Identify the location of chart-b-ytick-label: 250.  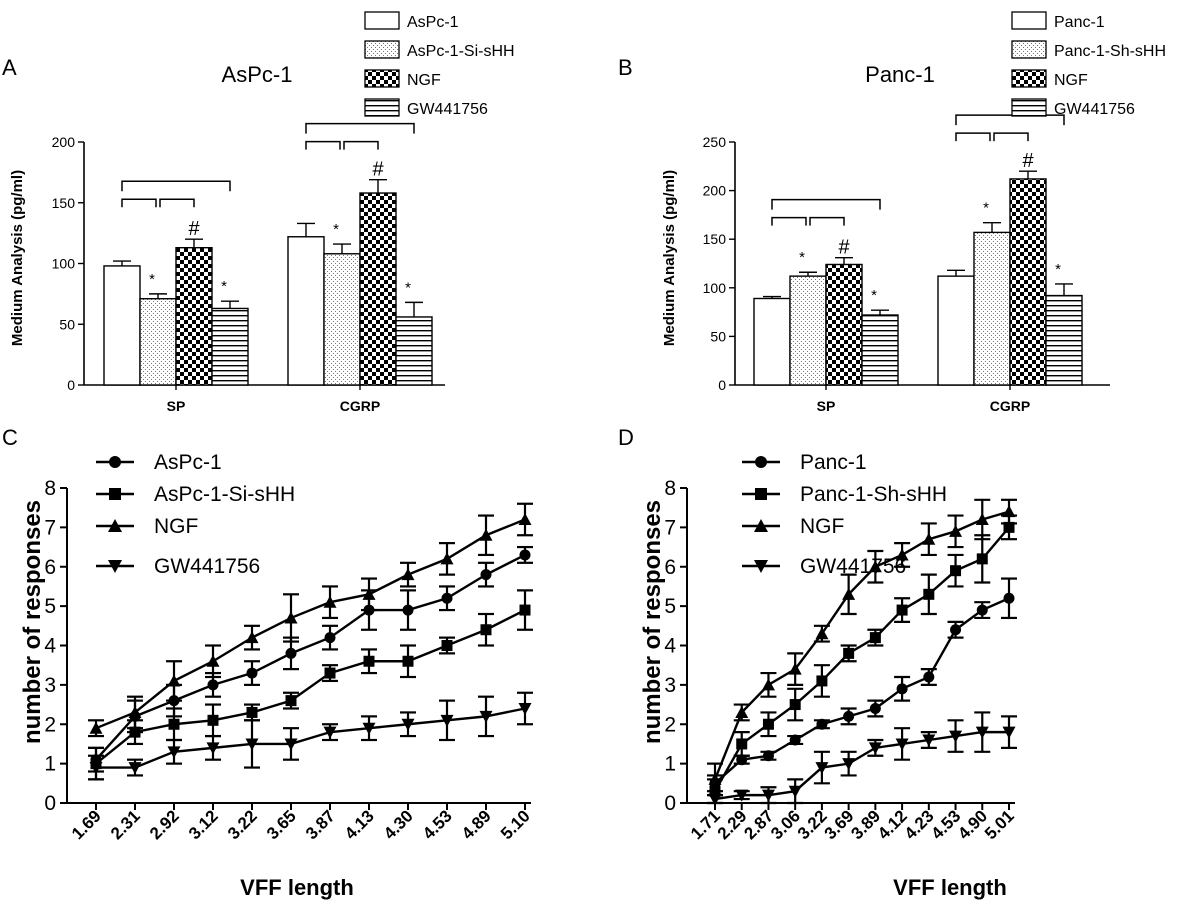
(715, 142).